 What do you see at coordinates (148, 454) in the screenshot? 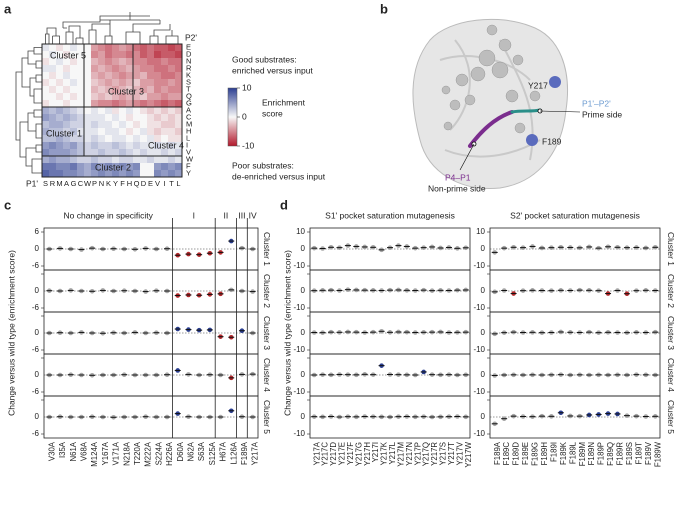
I see `mutant-label: M222A` at bounding box center [148, 454].